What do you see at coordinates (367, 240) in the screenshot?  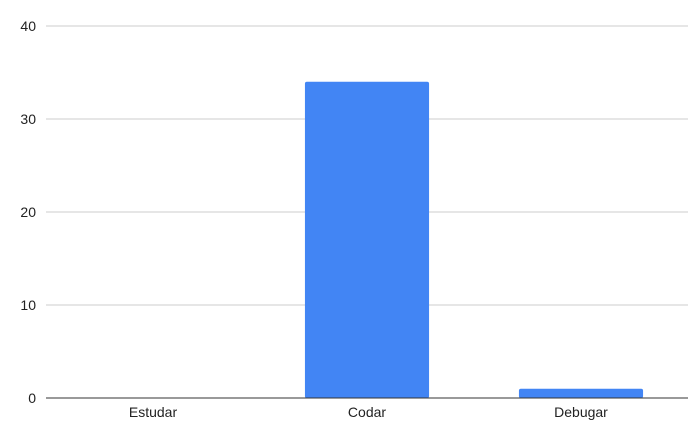 I see `bar-codar` at bounding box center [367, 240].